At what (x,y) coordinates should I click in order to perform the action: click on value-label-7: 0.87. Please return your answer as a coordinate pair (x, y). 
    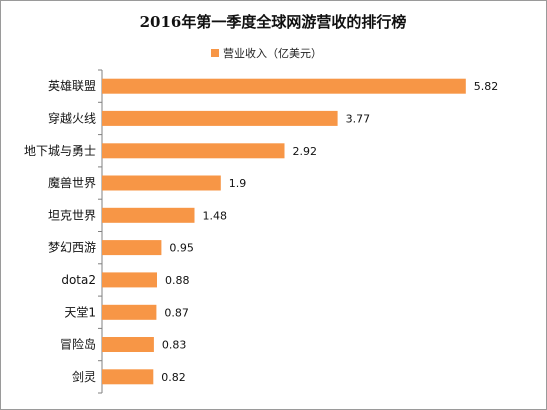
    Looking at the image, I should click on (176, 312).